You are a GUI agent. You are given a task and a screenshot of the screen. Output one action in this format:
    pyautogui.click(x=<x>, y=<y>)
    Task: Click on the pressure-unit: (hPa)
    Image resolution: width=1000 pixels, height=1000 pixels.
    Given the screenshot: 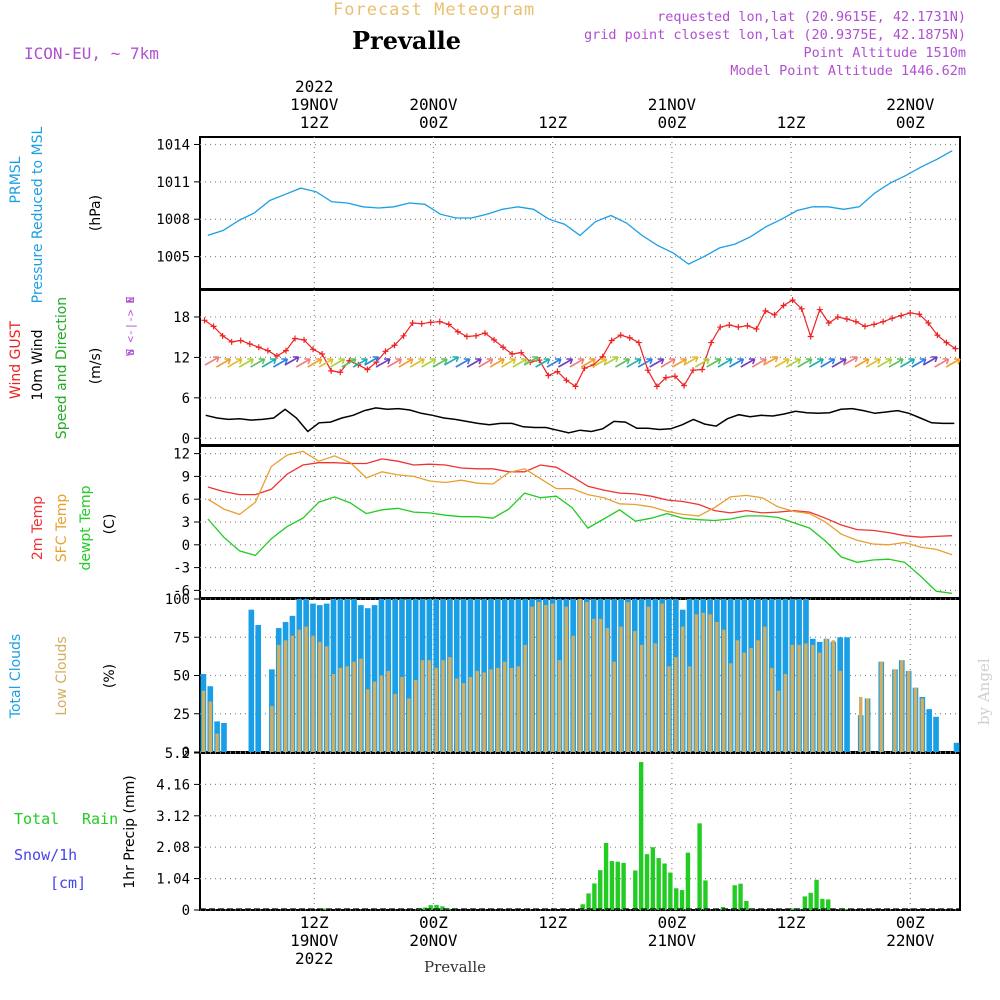 What is the action you would take?
    pyautogui.click(x=96, y=213)
    